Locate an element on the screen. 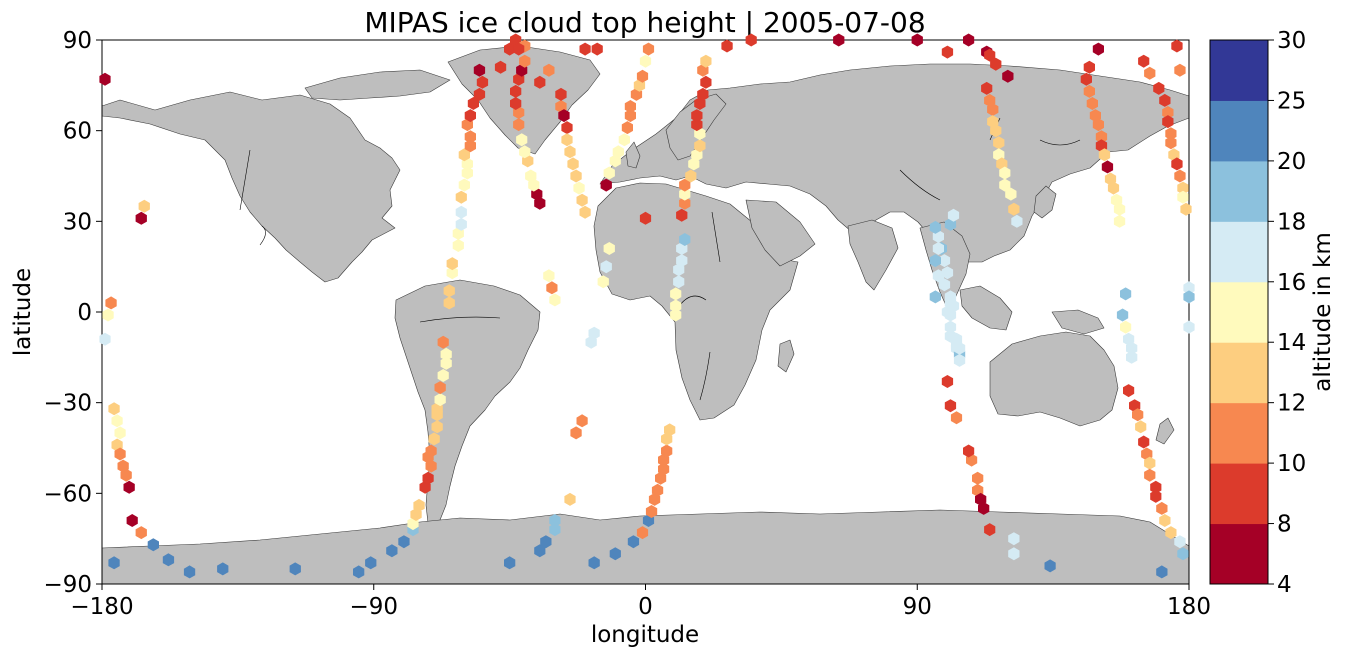 The width and height of the screenshot is (1345, 657). canadian-arctic-islands is located at coordinates (377, 85).